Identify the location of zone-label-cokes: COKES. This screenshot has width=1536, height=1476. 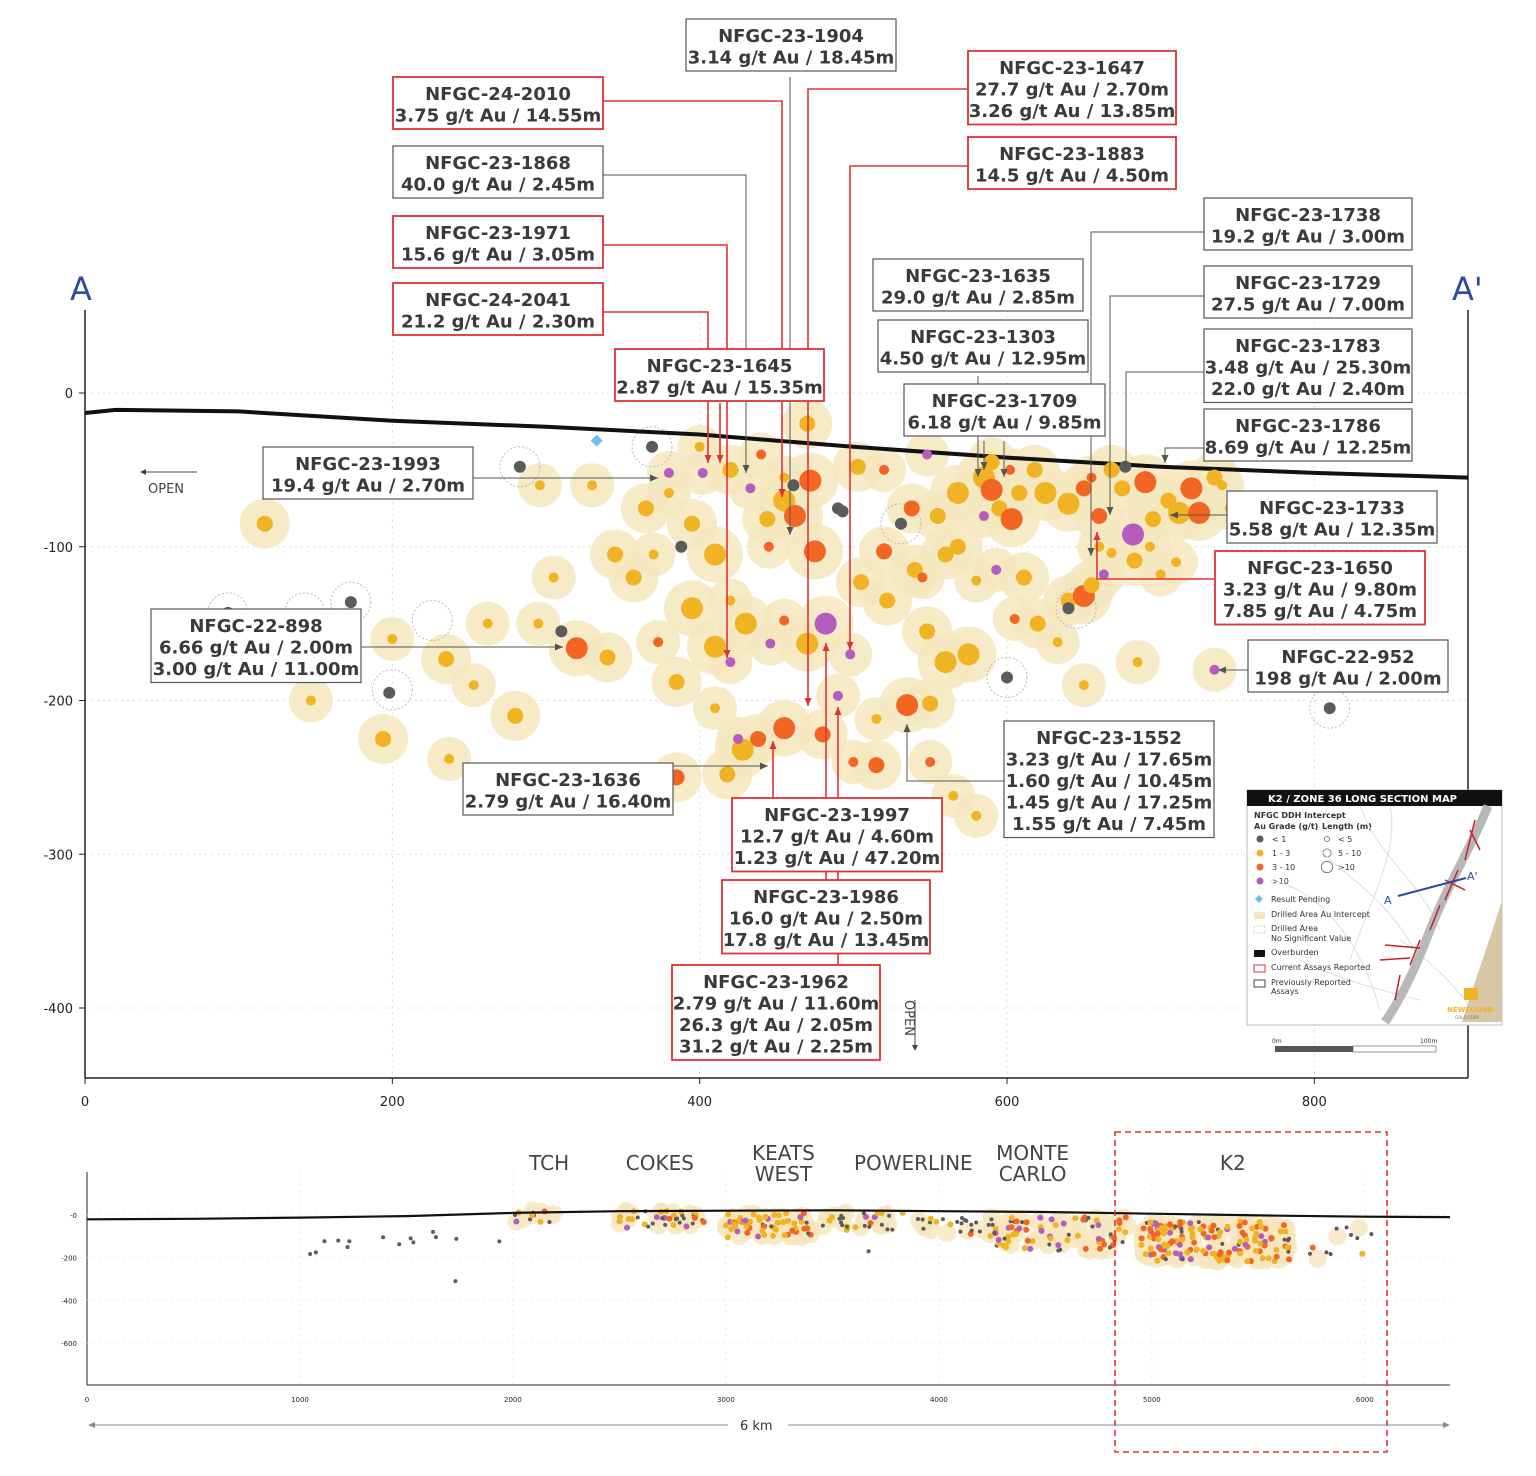
(660, 1163).